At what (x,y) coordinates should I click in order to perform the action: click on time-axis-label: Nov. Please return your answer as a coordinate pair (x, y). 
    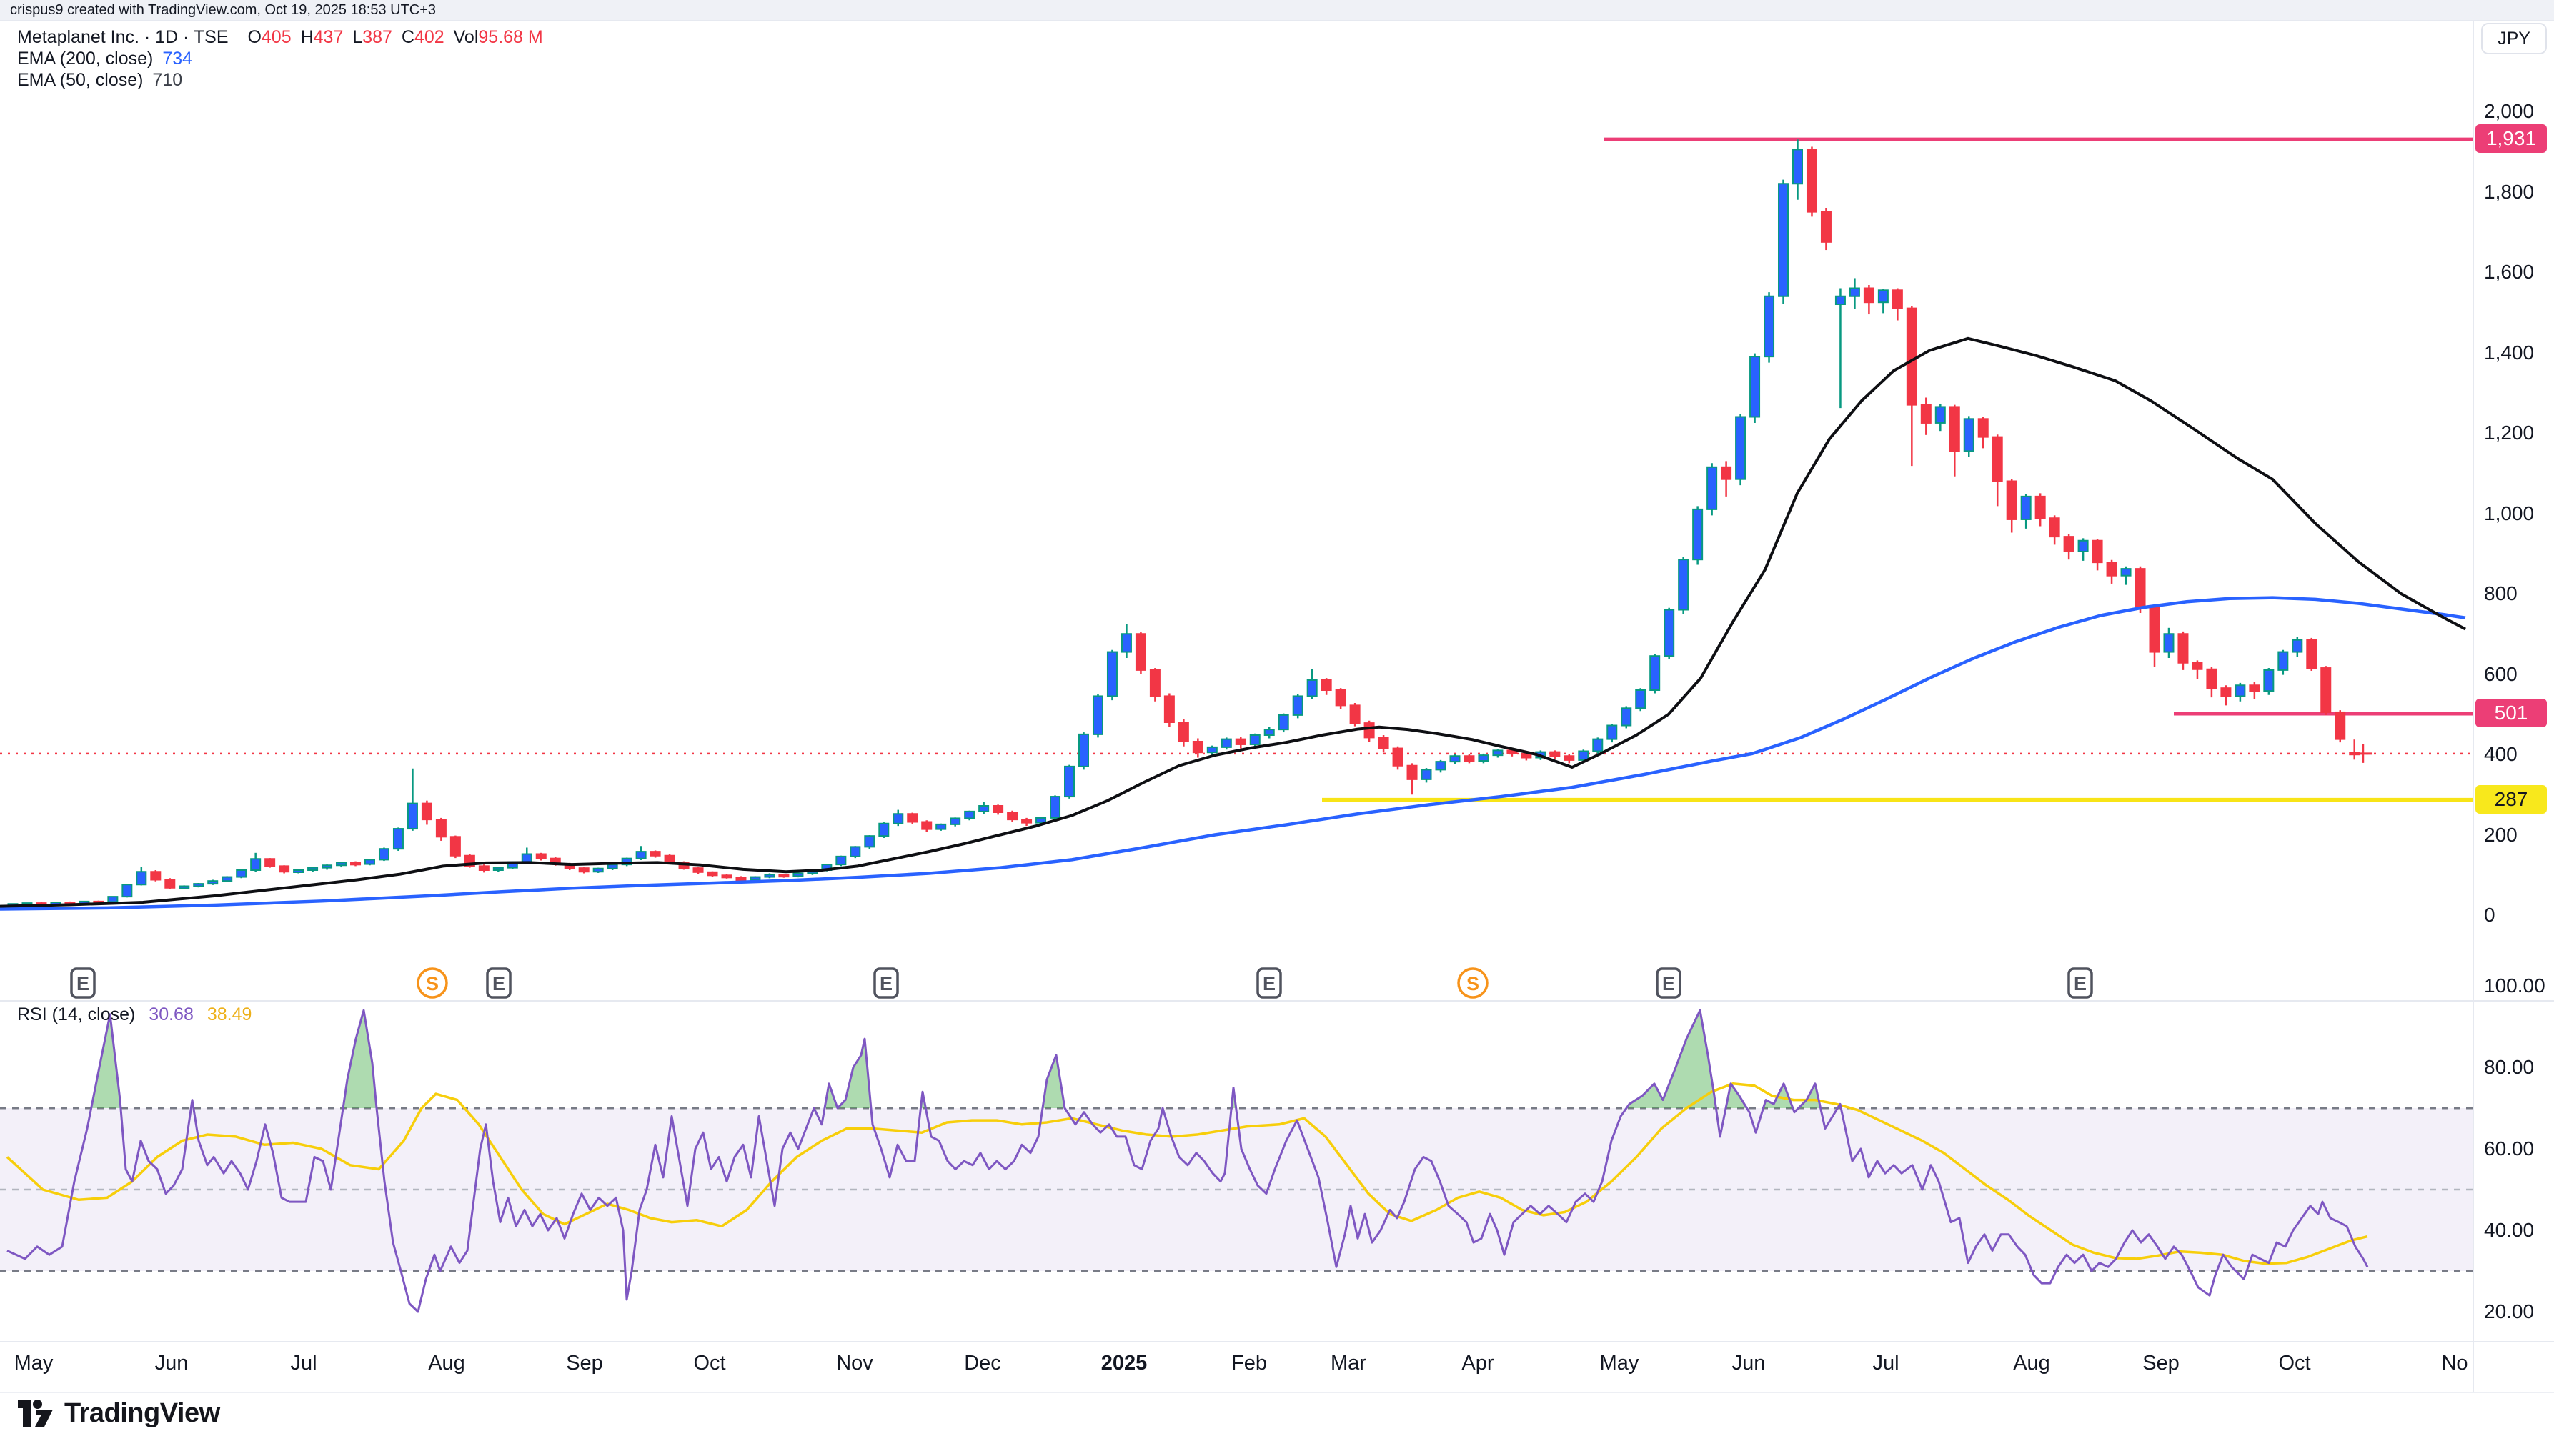
    Looking at the image, I should click on (854, 1363).